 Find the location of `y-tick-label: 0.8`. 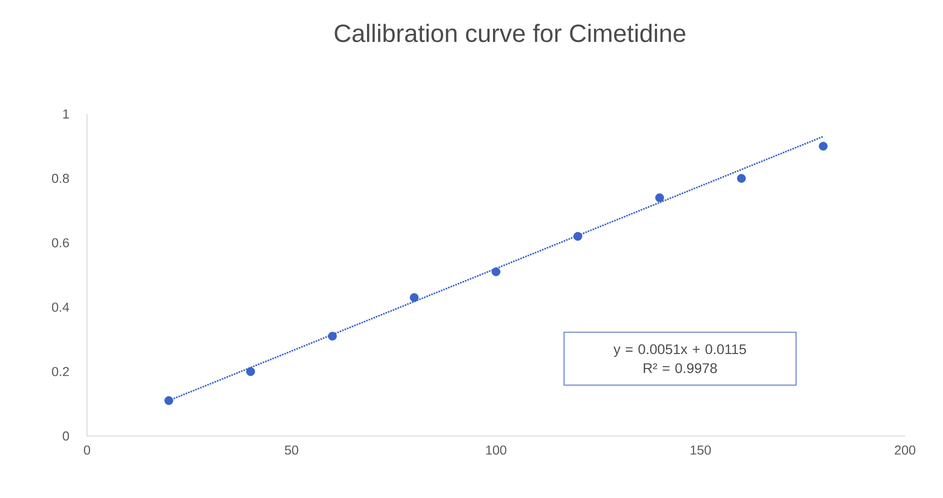

y-tick-label: 0.8 is located at coordinates (60, 178).